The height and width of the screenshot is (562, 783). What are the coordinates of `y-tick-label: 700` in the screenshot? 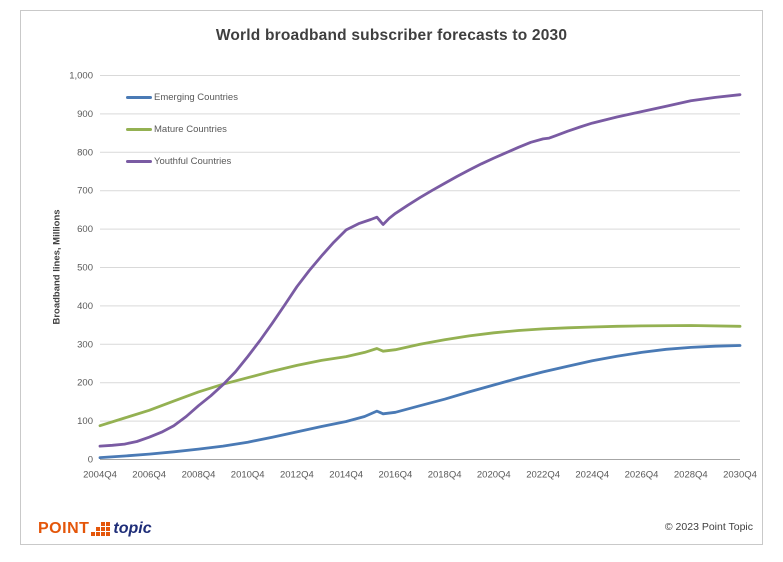 It's located at (85, 191).